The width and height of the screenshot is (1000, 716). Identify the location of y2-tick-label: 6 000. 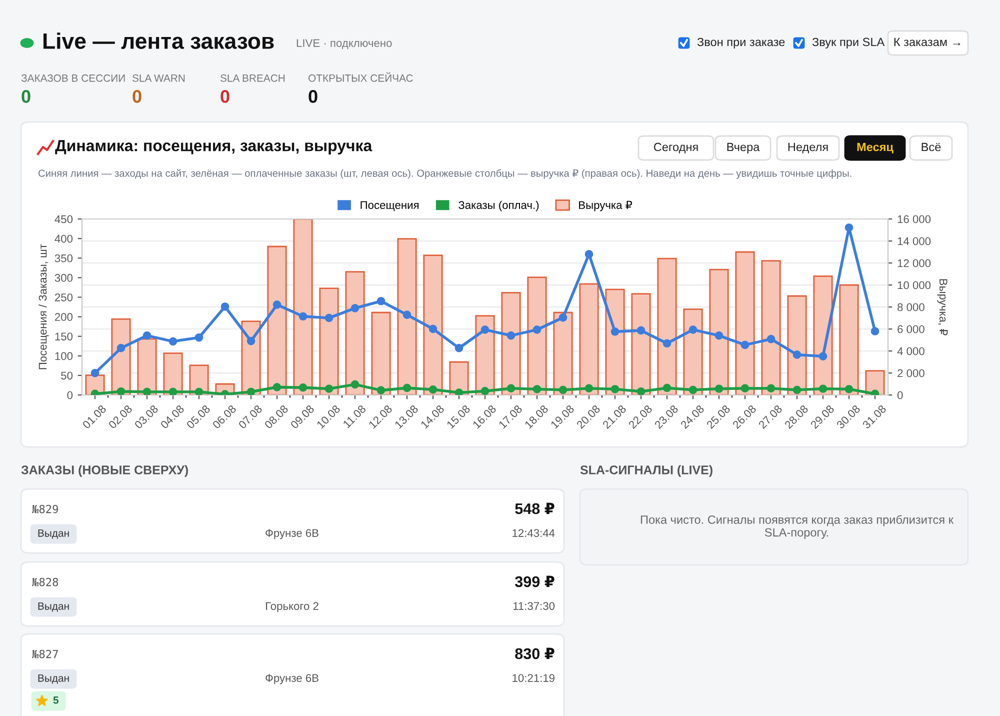
(911, 329).